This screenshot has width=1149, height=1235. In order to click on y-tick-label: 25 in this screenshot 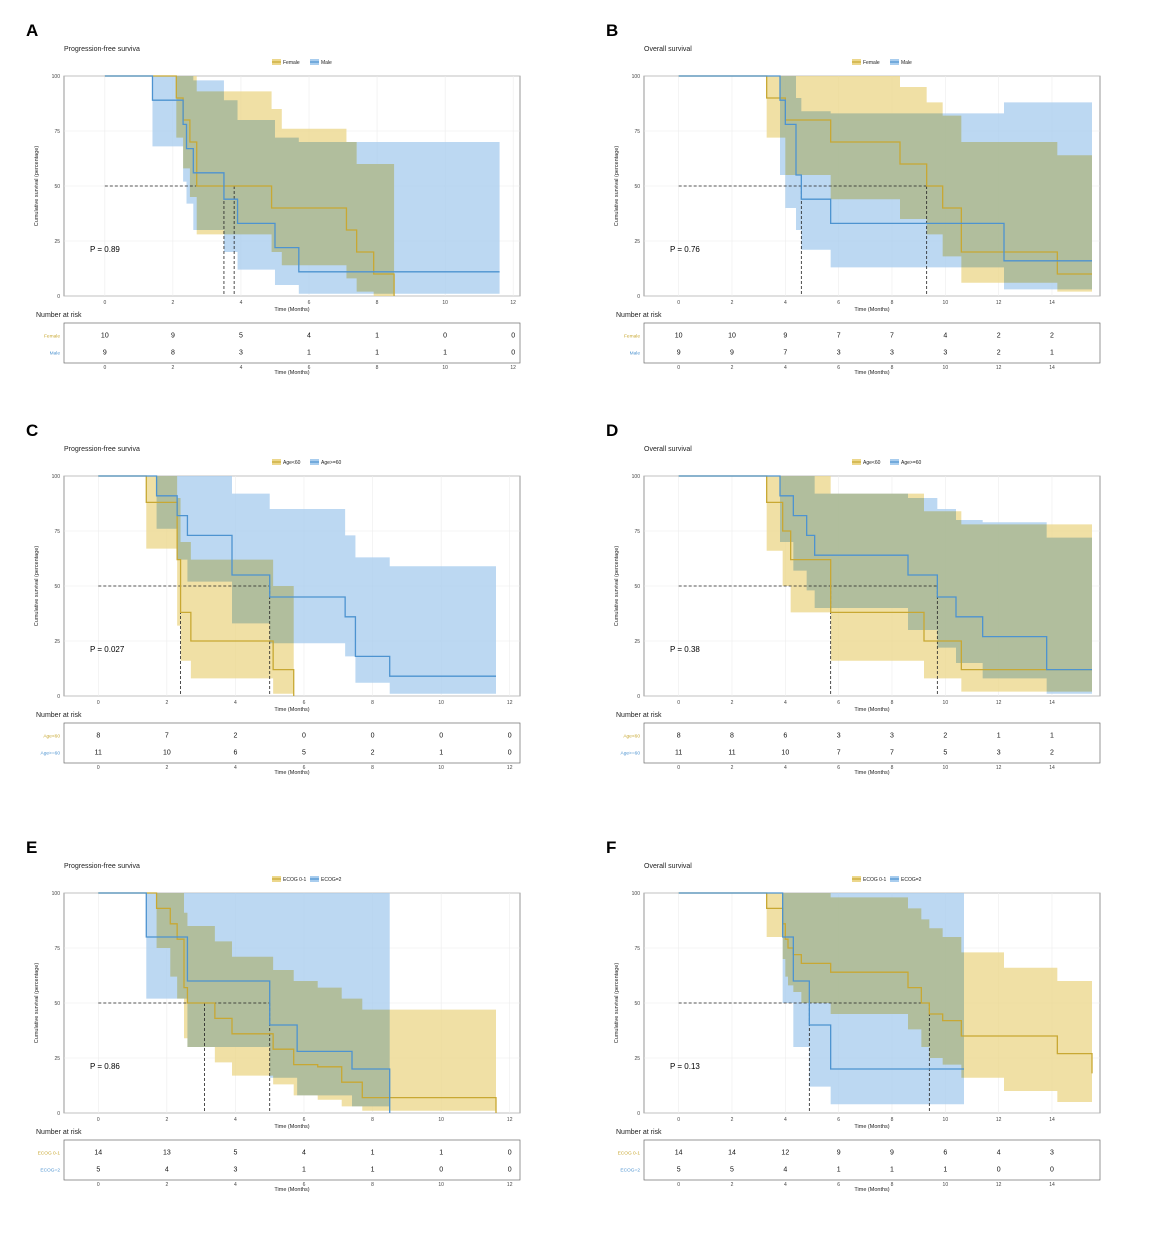, I will do `click(57, 642)`.